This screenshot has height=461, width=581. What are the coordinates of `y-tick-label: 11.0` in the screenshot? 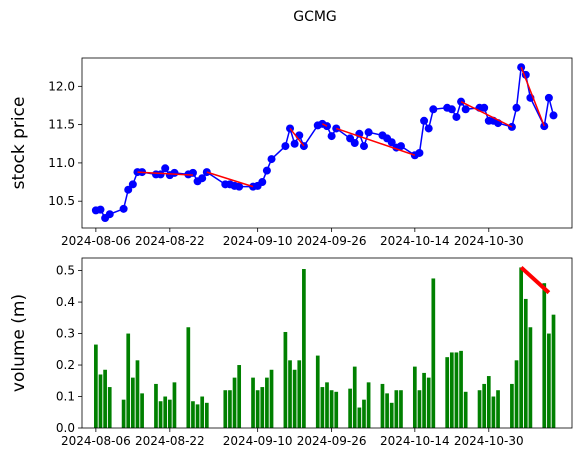 It's located at (61, 163).